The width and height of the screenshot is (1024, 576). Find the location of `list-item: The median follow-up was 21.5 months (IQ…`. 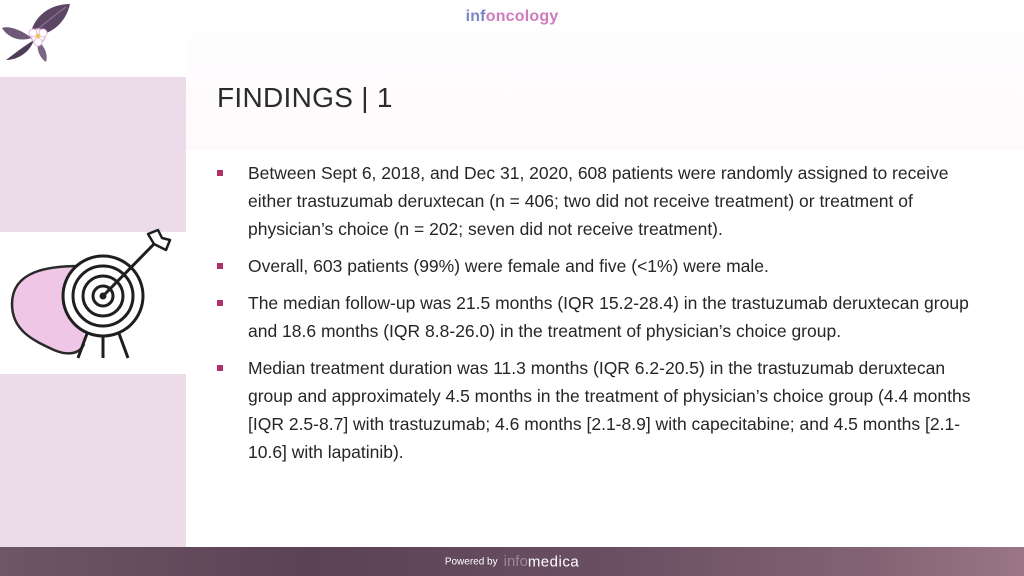

list-item: The median follow-up was 21.5 months (IQ… is located at coordinates (601, 317).